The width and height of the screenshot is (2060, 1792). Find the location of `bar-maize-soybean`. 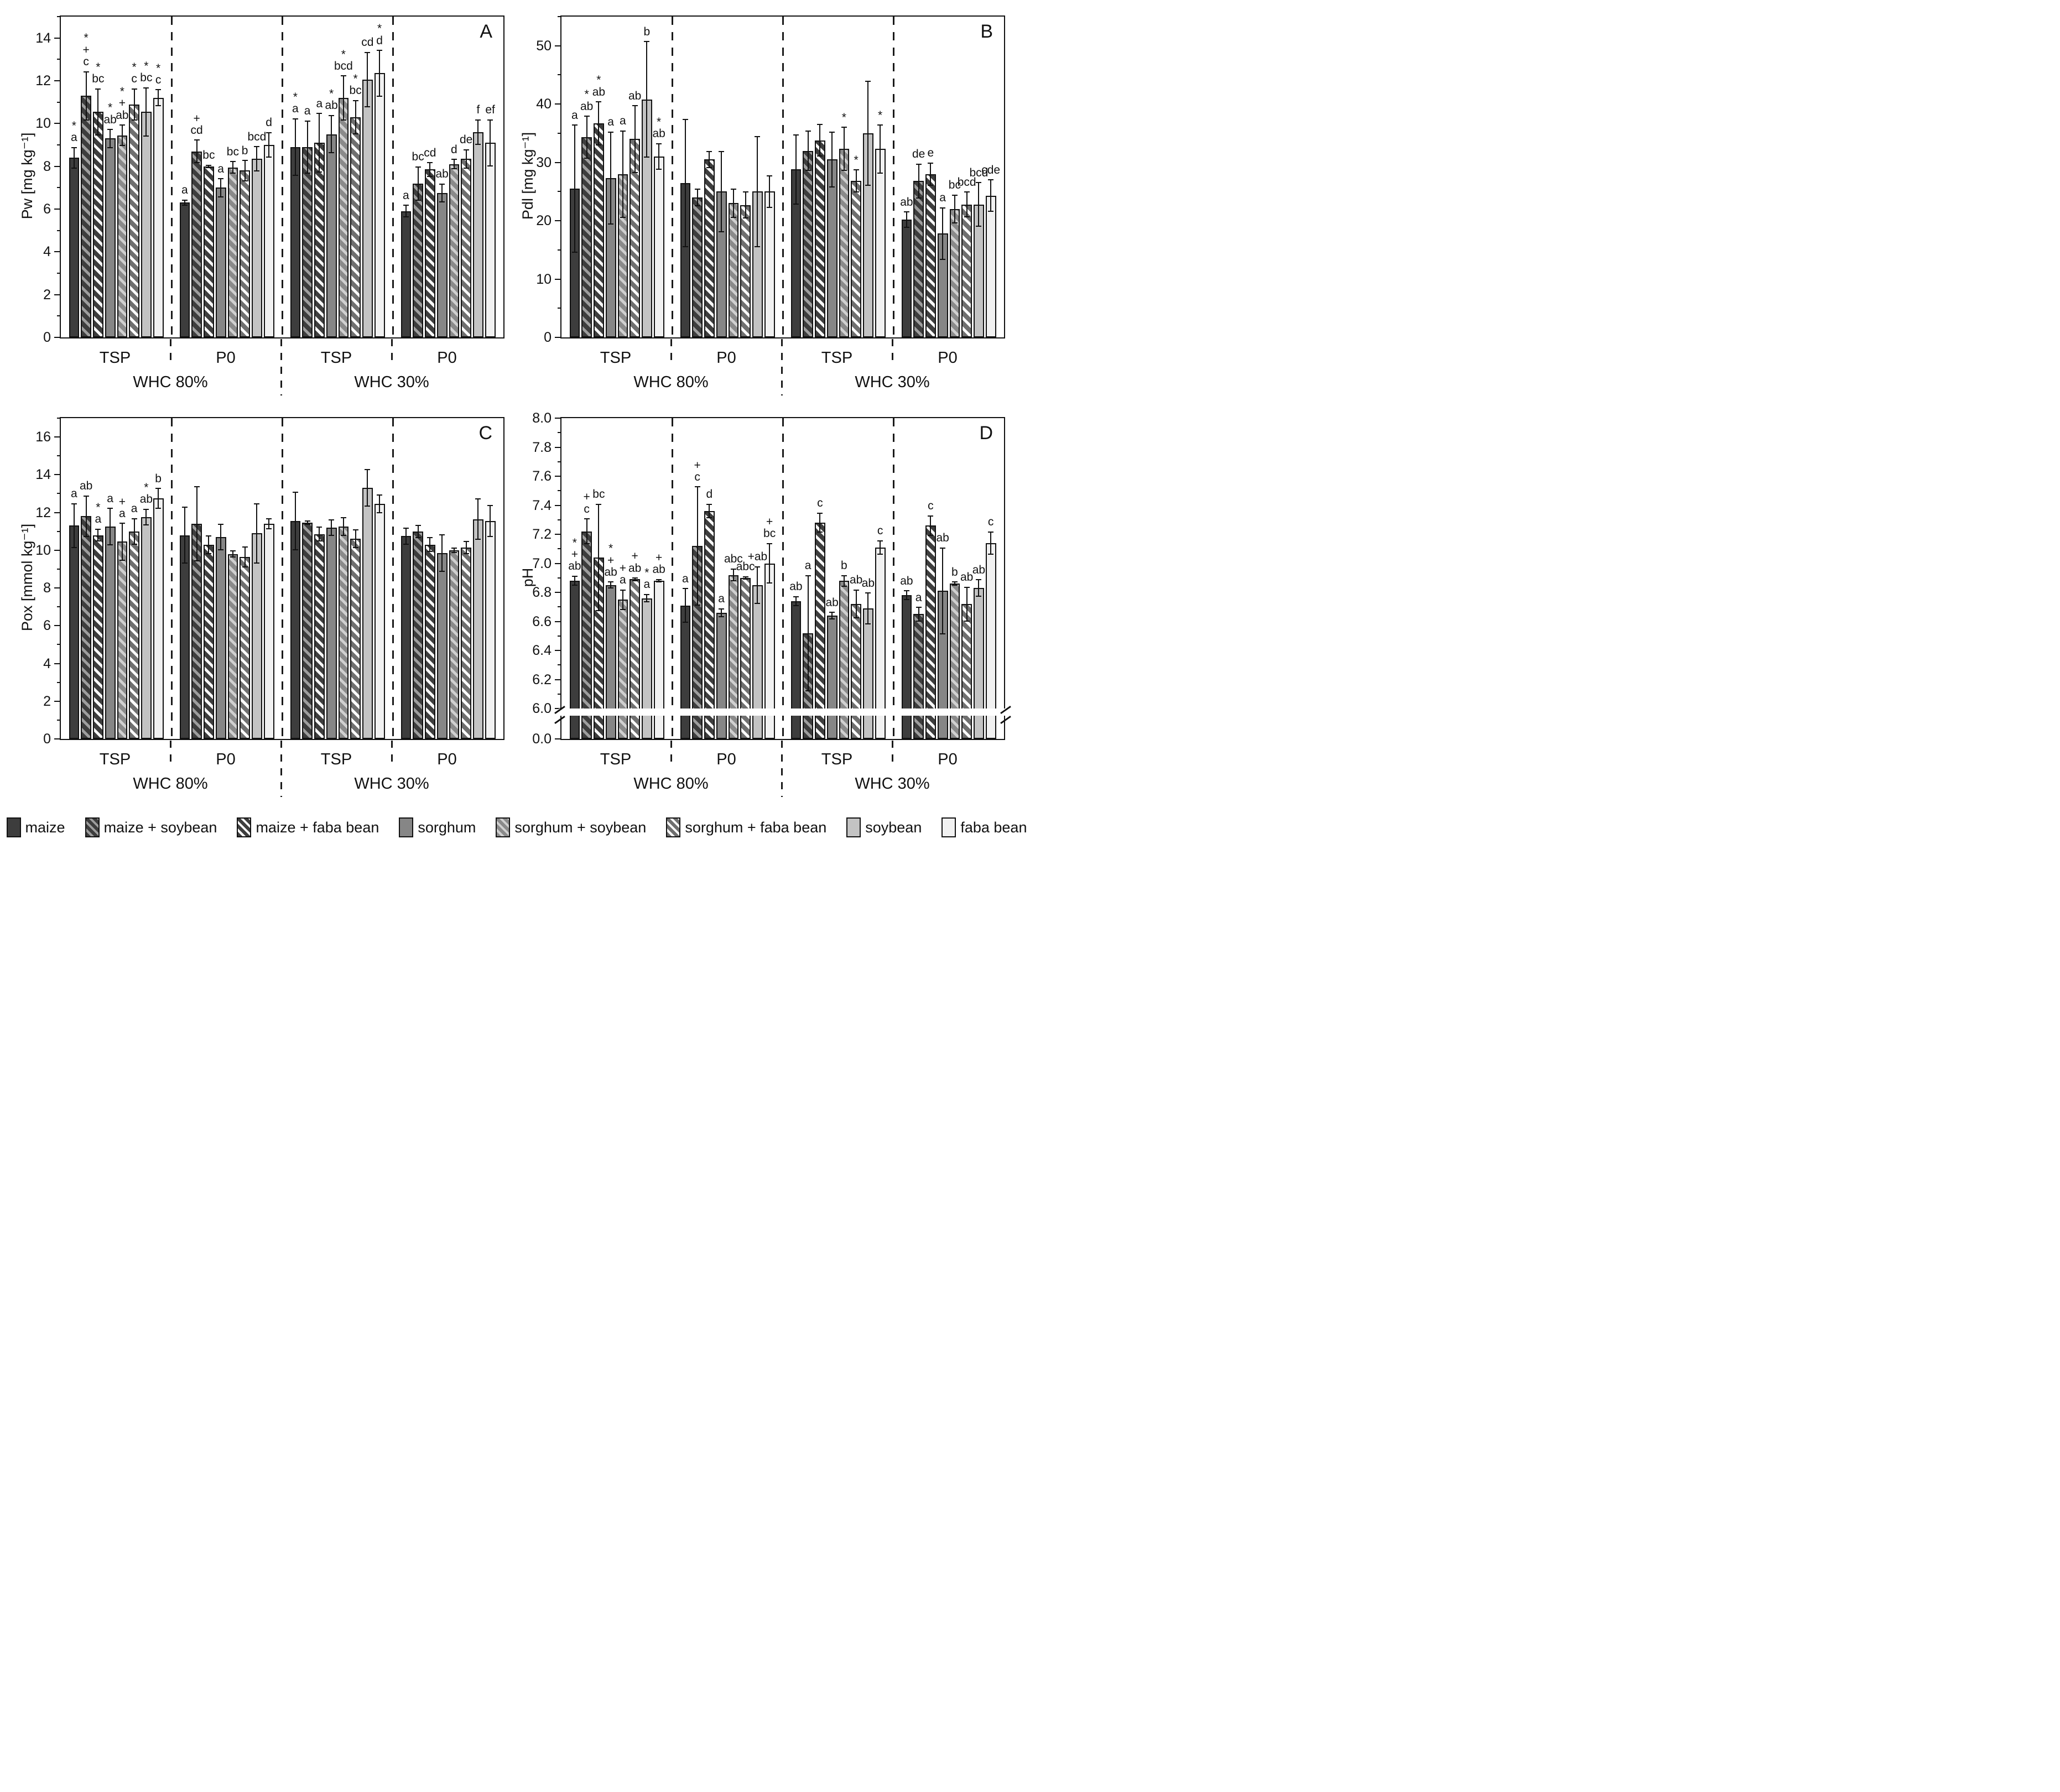

bar-maize-soybean is located at coordinates (586, 635).